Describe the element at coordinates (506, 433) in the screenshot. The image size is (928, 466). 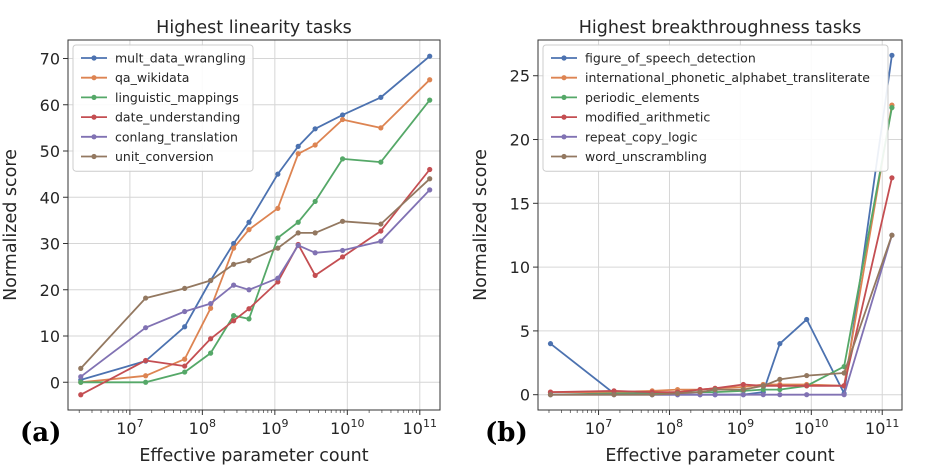
I see `panel-label-b: (b)` at that location.